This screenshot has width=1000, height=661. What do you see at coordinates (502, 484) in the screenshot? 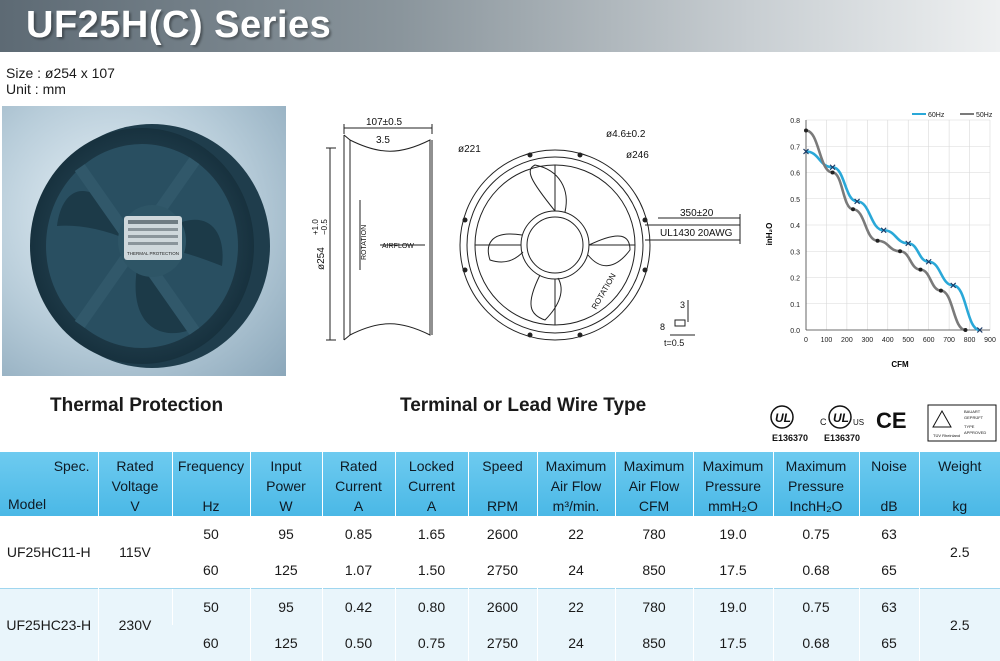
I see `header-speed: Speed RPM` at bounding box center [502, 484].